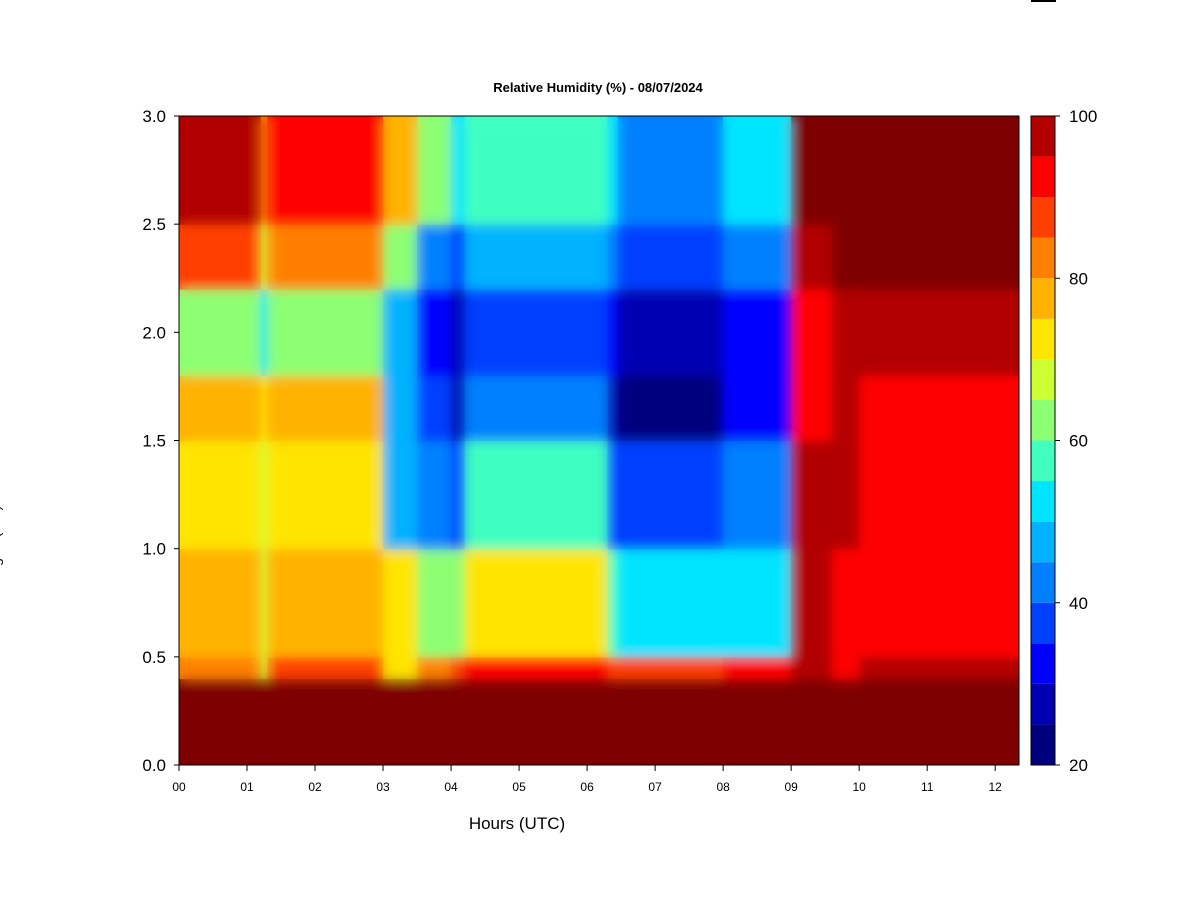 This screenshot has height=900, width=1200. I want to click on x-tick-label: 09, so click(791, 787).